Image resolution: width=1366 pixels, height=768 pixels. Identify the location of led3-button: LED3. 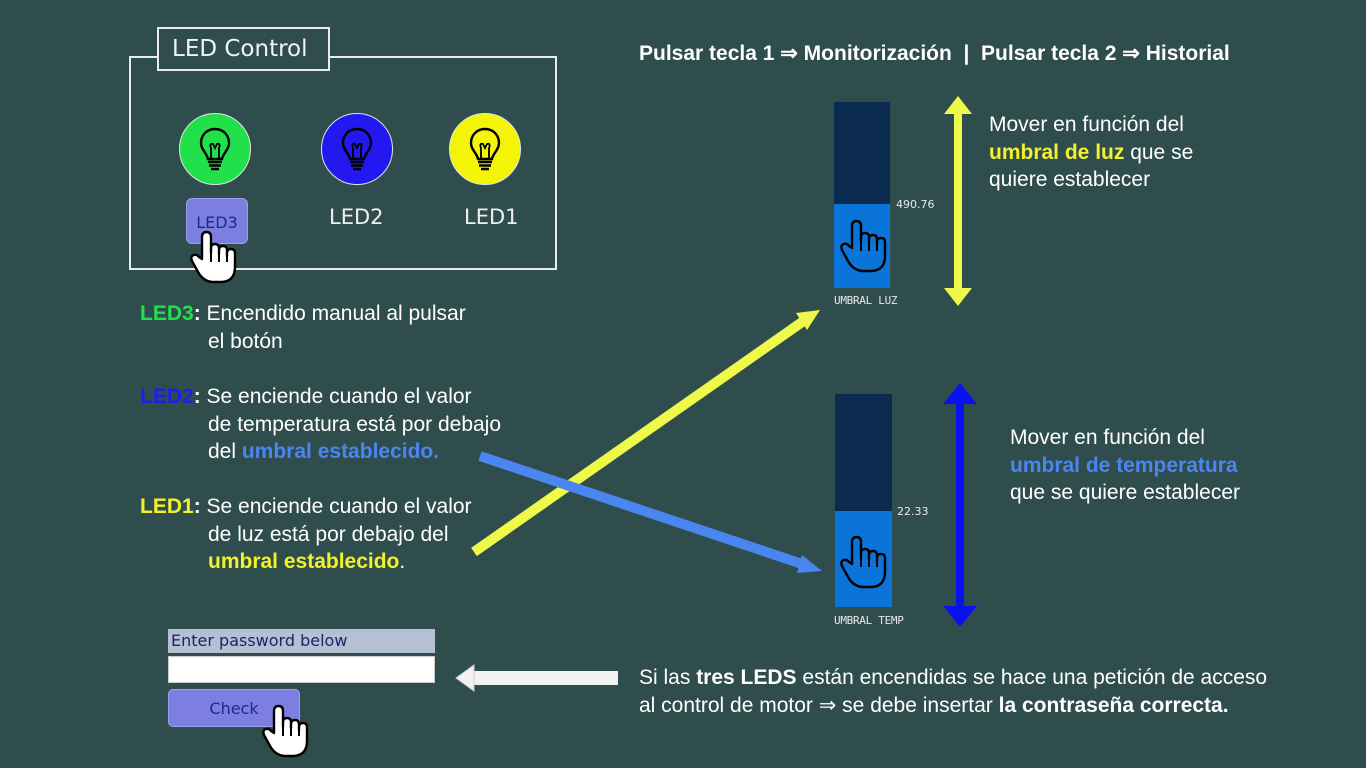
(217, 221).